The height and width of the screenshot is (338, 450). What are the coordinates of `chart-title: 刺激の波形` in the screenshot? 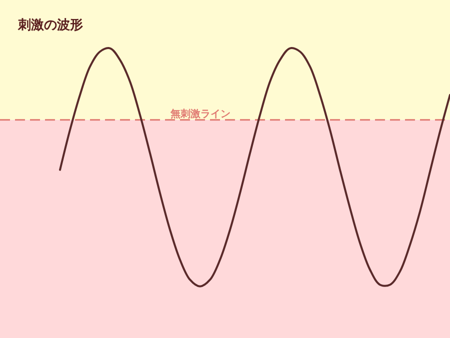 It's located at (50, 25).